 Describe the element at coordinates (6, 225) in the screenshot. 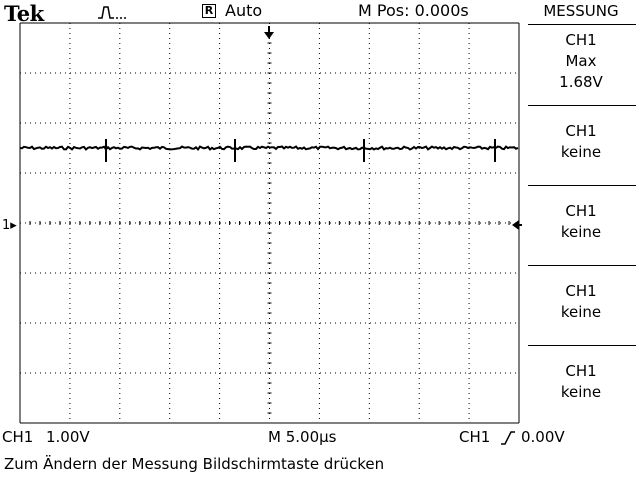

I see `ch1-marker-label: 1` at that location.